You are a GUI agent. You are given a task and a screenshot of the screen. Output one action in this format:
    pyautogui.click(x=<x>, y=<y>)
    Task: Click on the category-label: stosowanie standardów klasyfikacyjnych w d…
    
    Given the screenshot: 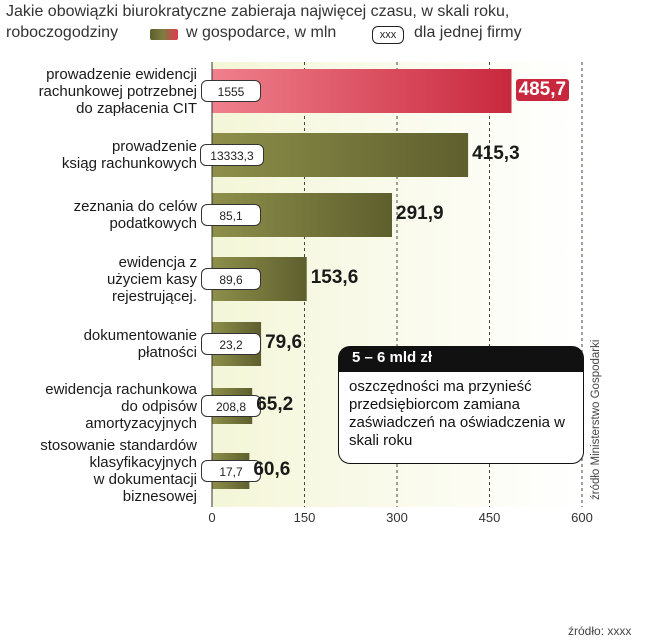 What is the action you would take?
    pyautogui.click(x=118, y=471)
    